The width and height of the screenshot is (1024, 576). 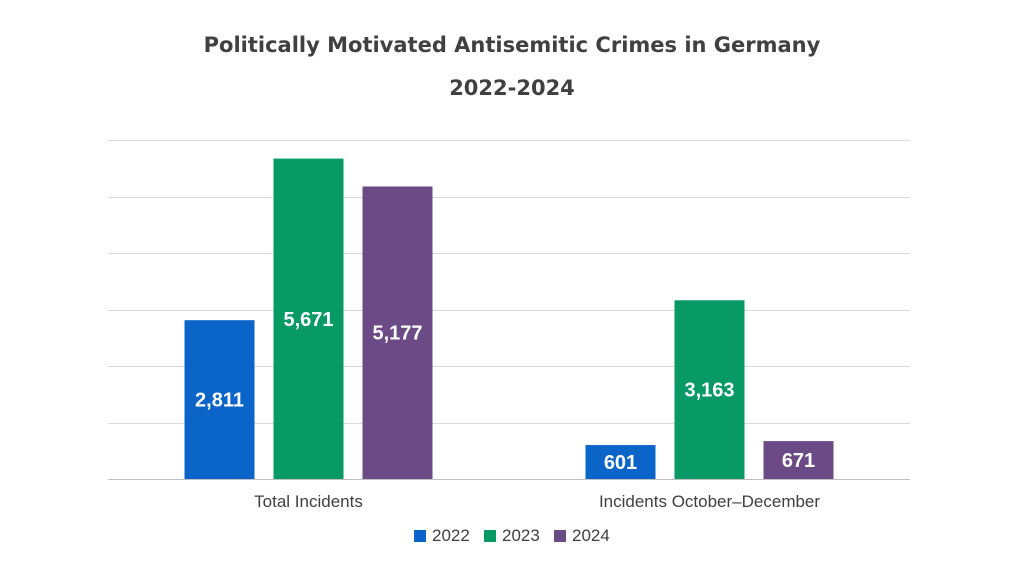 I want to click on data-label: 601, so click(x=620, y=463).